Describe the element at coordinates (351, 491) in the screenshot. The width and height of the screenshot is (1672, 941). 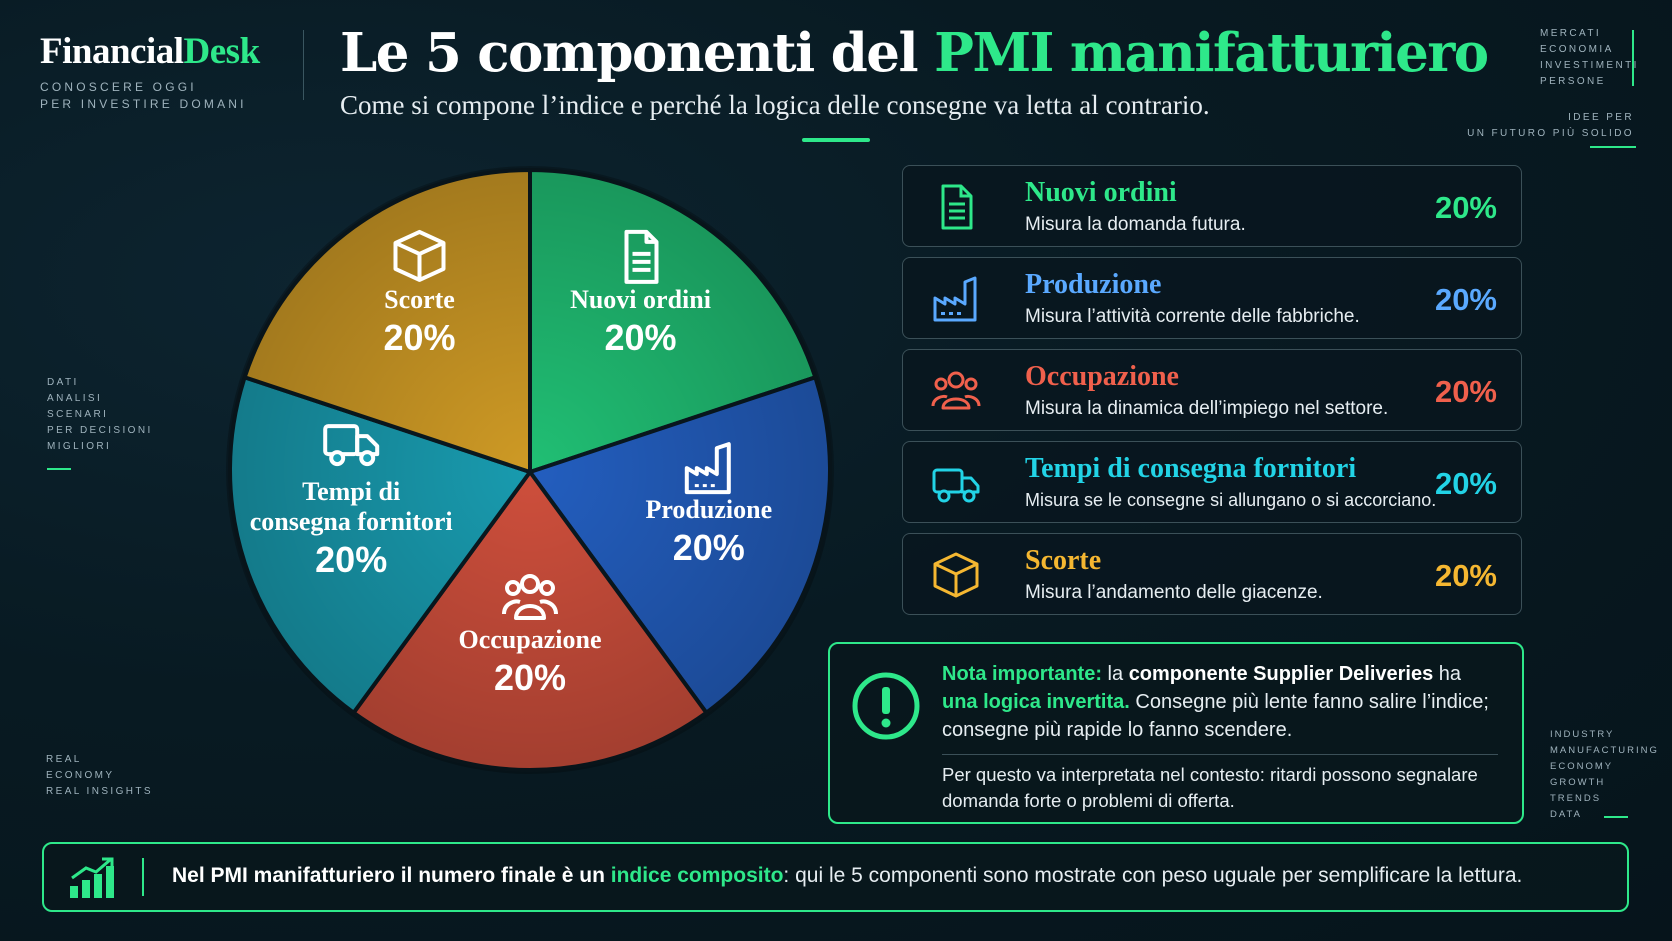
I see `slice-label: Tempi di` at that location.